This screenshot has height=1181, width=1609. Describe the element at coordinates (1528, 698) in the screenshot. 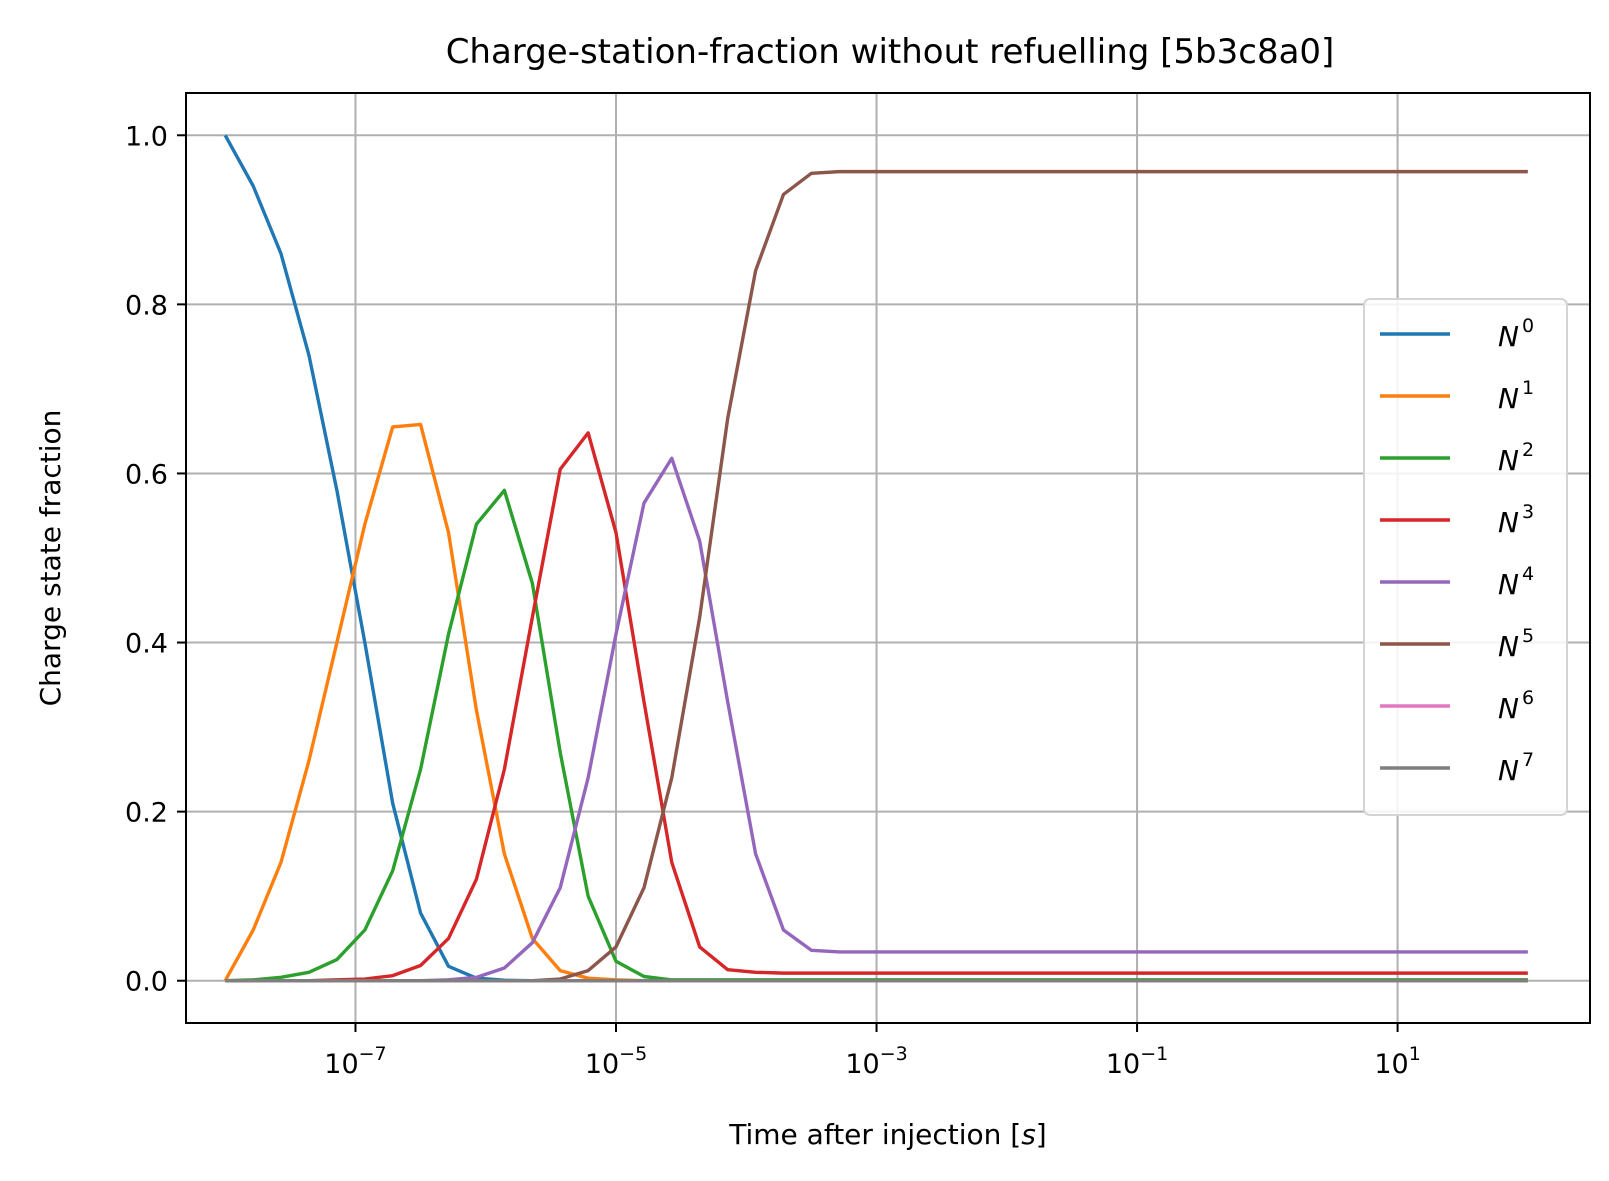

I see `legend-entry-superscript: 6` at that location.